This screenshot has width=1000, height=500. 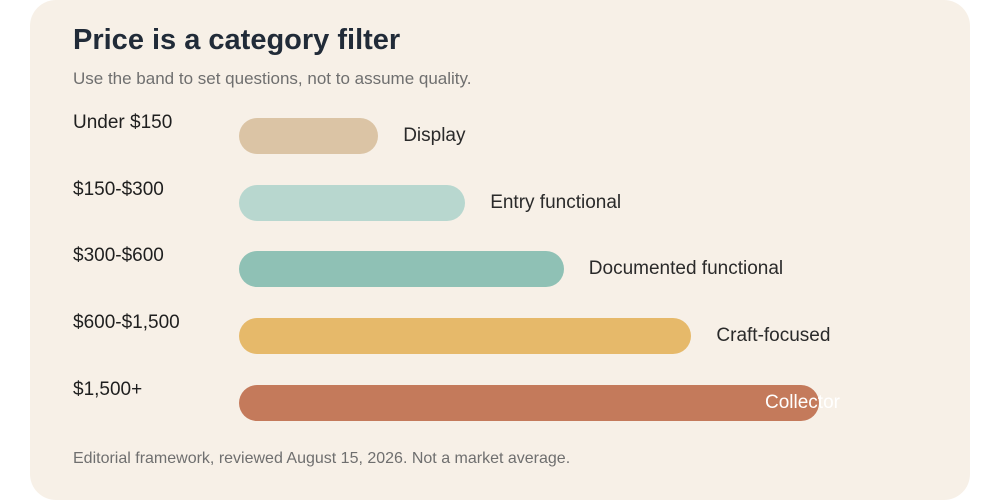 I want to click on bar-row: $1,500+ Collector, so click(x=500, y=399).